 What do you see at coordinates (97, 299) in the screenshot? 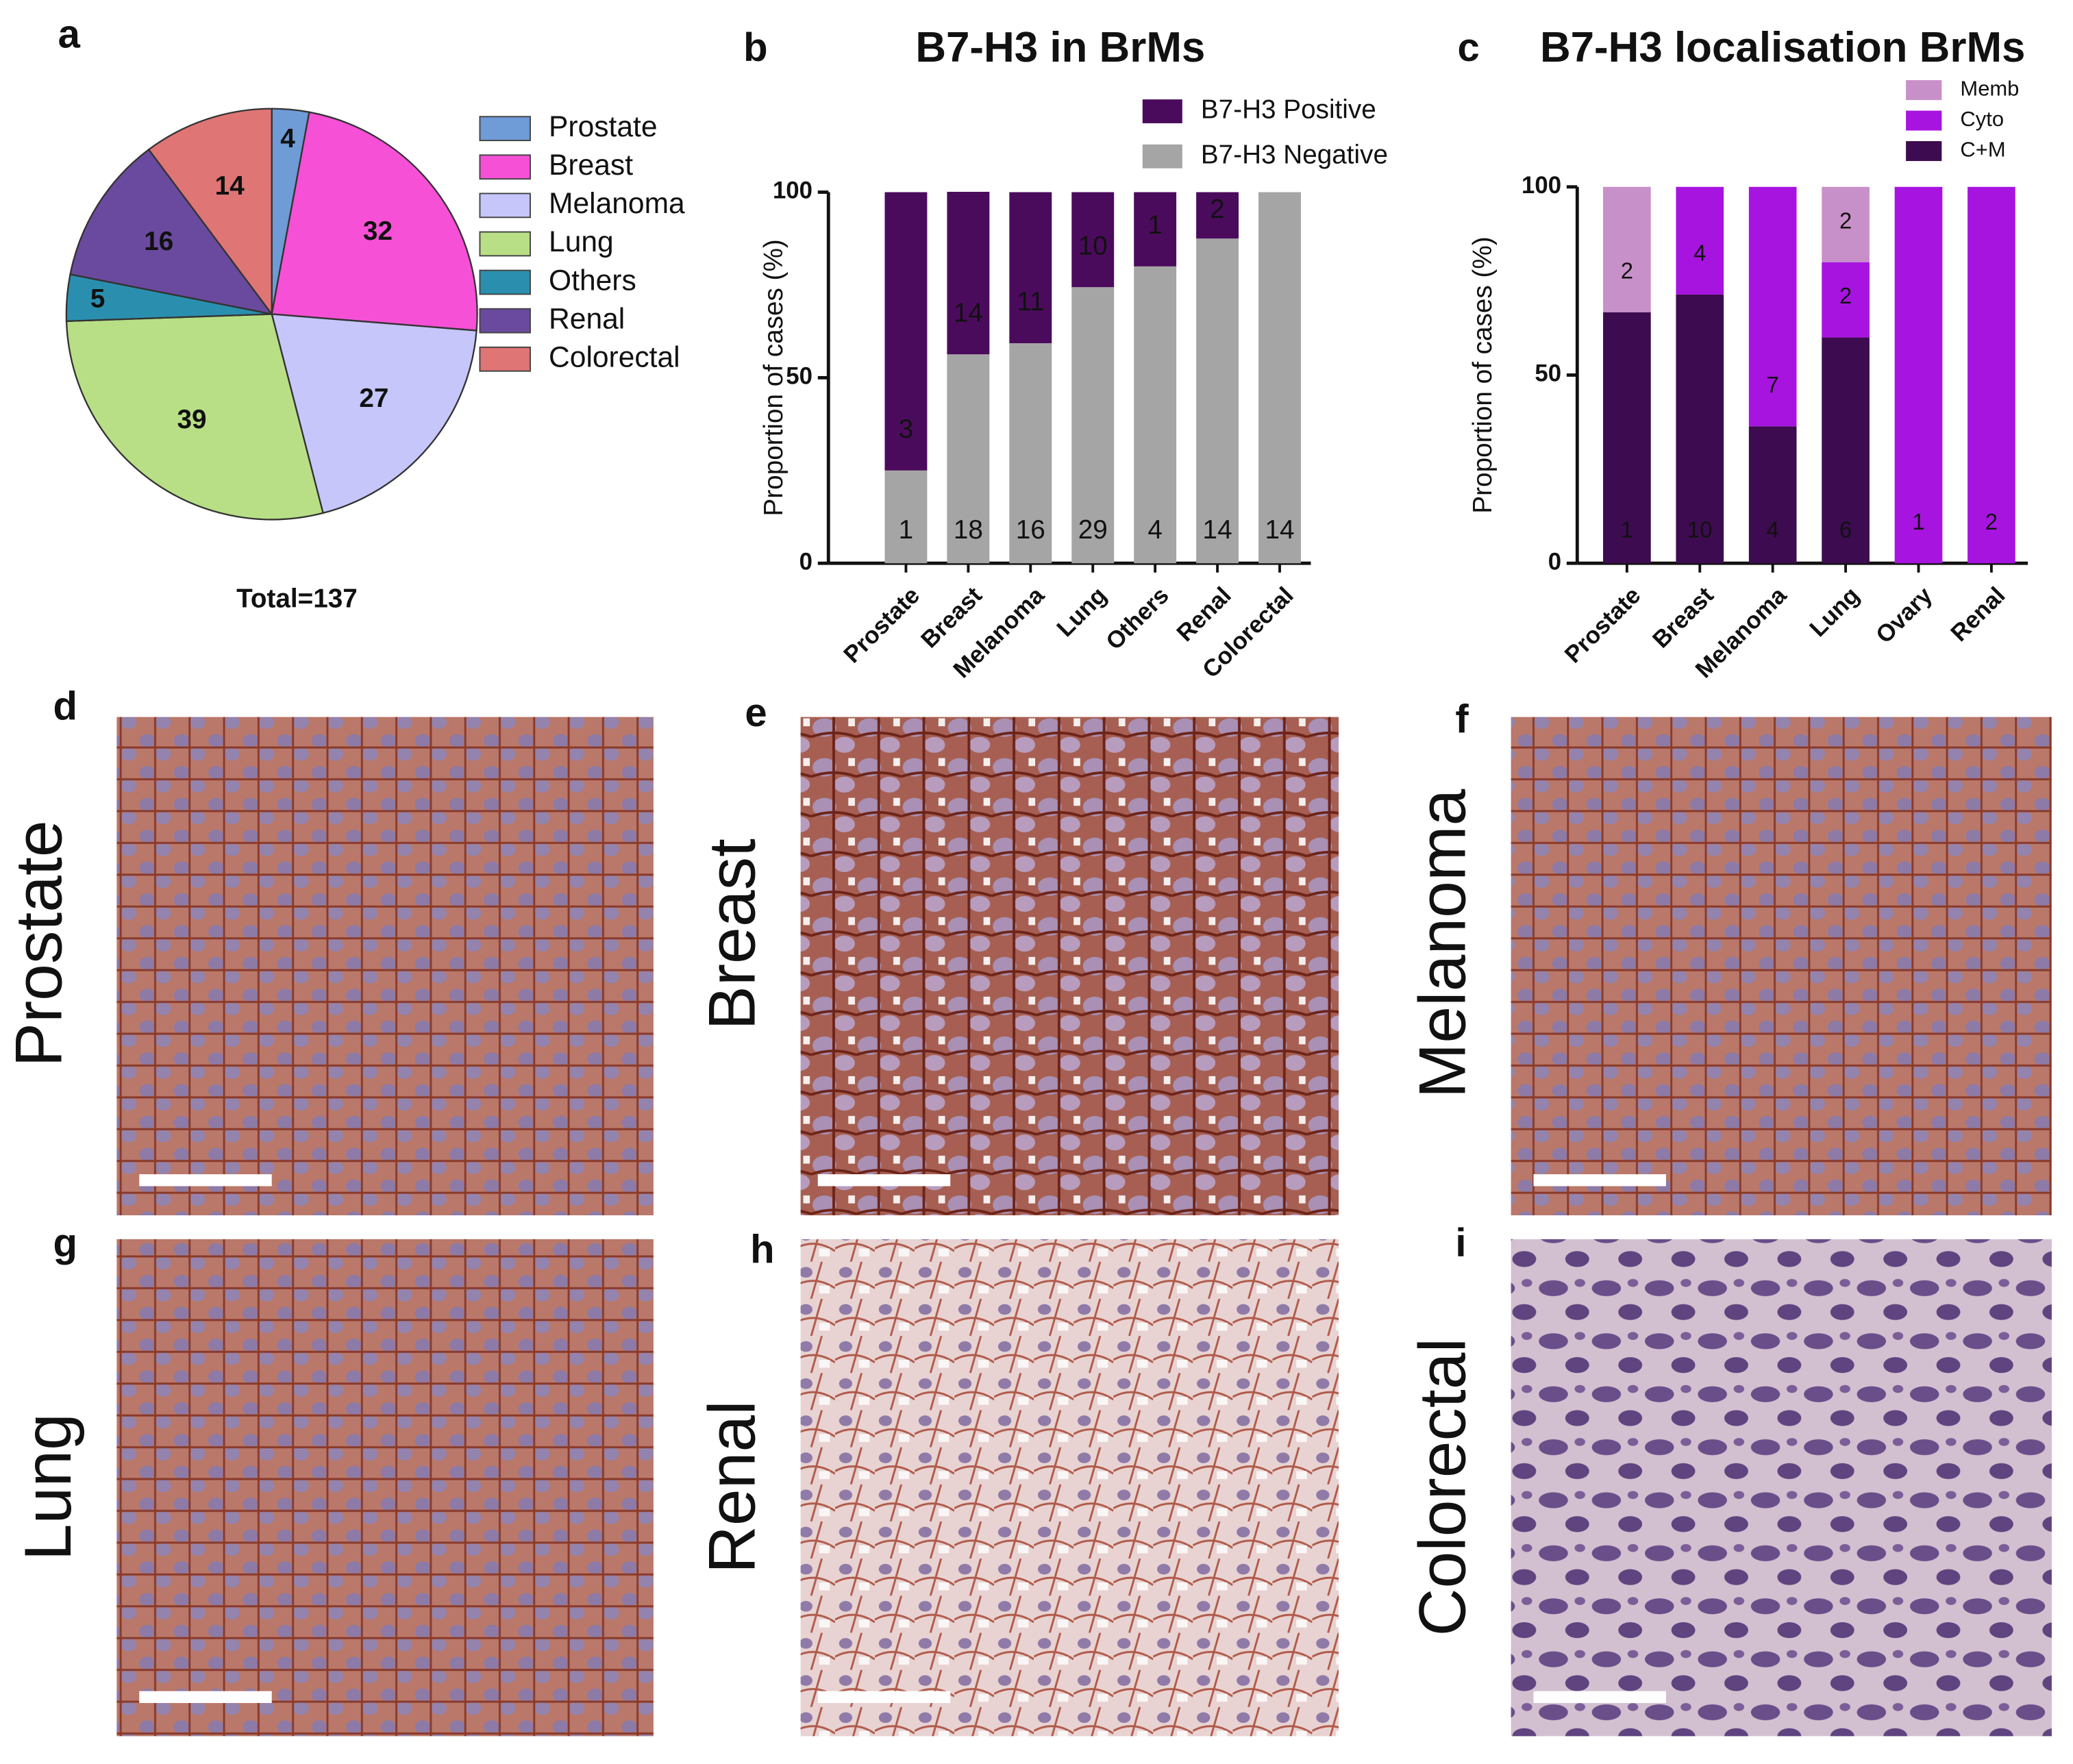
I see `slice-label: 5` at bounding box center [97, 299].